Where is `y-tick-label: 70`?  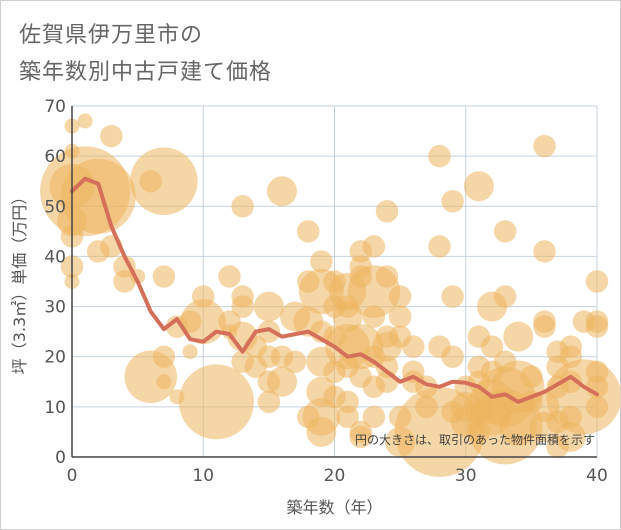 y-tick-label: 70 is located at coordinates (55, 107).